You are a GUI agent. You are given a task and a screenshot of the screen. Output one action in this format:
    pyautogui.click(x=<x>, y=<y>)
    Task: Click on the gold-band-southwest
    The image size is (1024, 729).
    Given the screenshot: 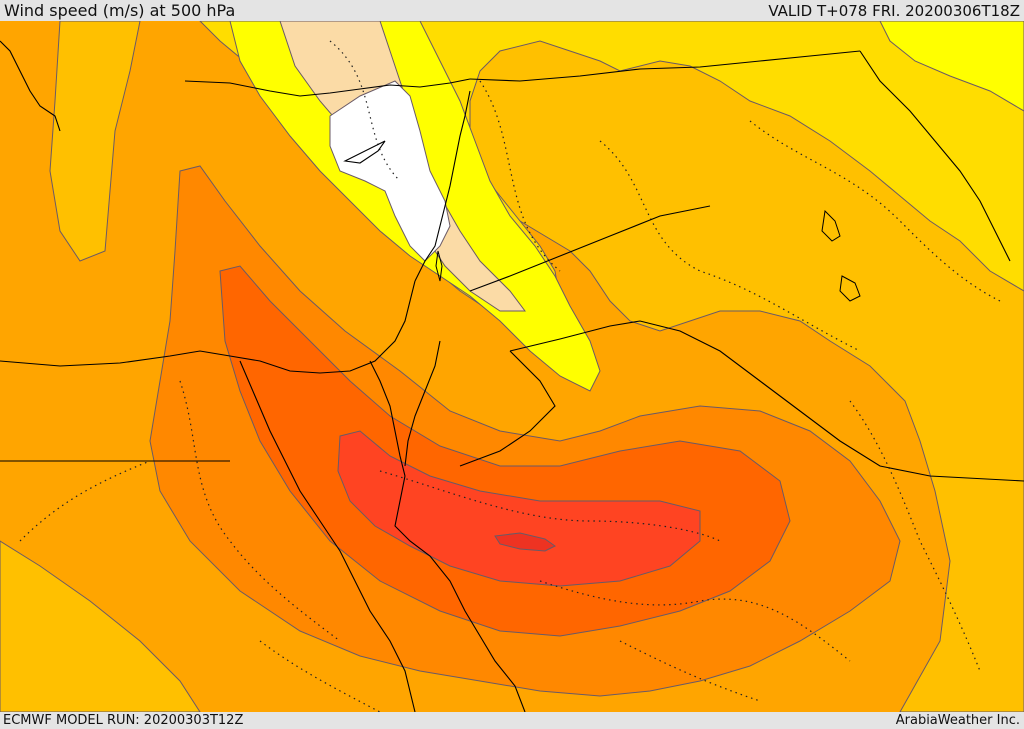 What is the action you would take?
    pyautogui.click(x=100, y=626)
    